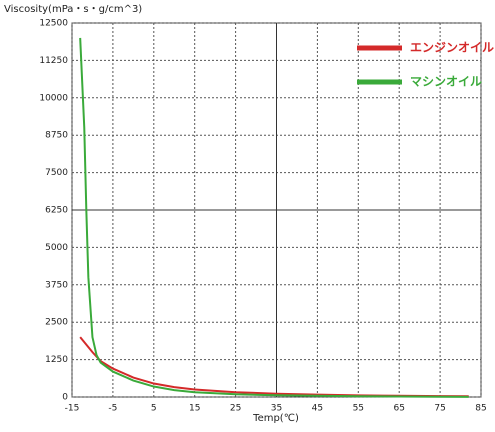 Image resolution: width=495 pixels, height=432 pixels. Describe the element at coordinates (56, 173) in the screenshot. I see `y-tick-label: 7500` at that location.